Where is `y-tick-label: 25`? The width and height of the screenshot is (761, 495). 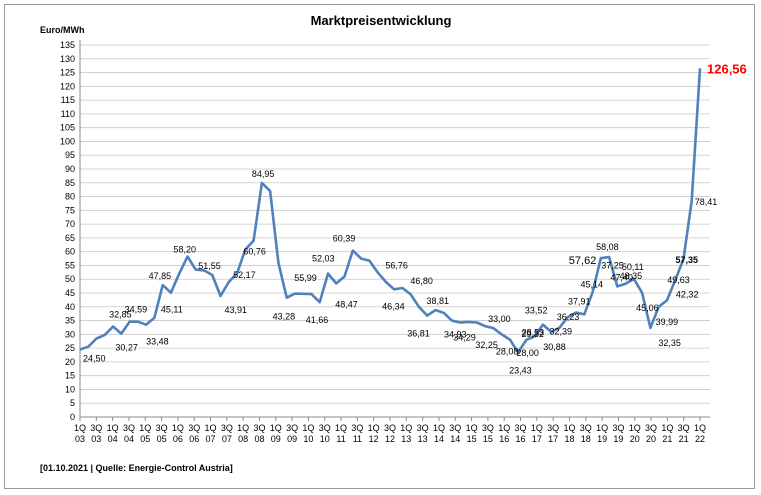
y-tick-label: 25 is located at coordinates (70, 348).